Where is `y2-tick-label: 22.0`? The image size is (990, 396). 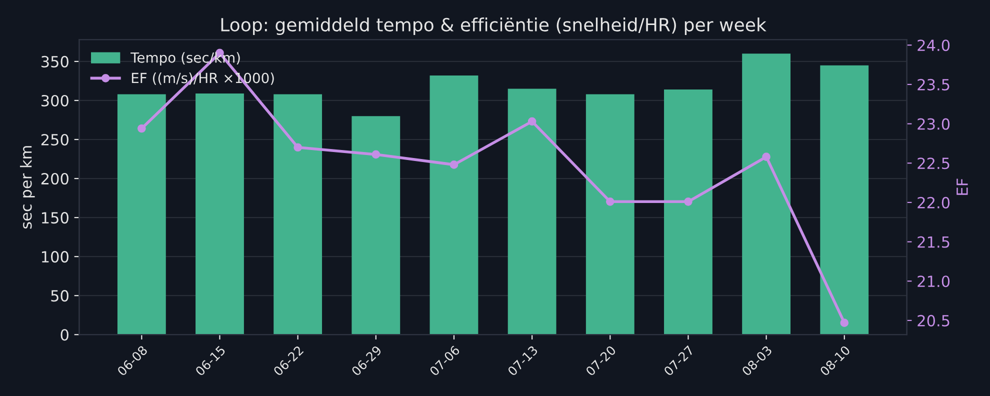 y2-tick-label: 22.0 is located at coordinates (934, 202).